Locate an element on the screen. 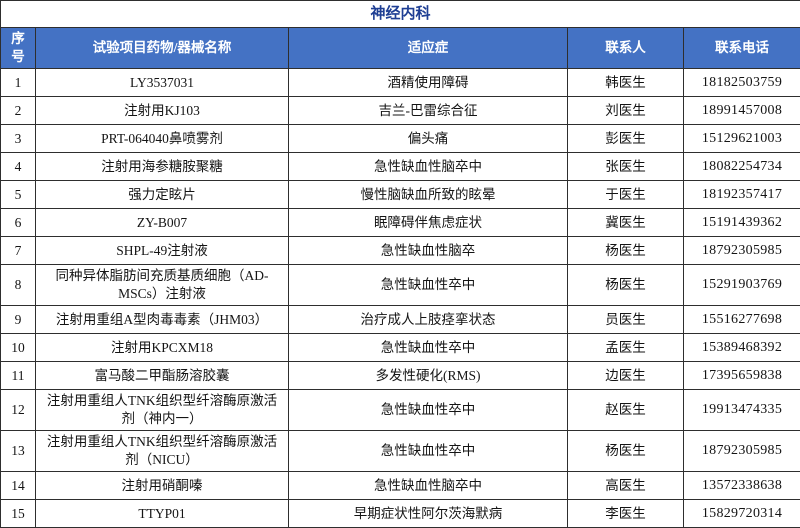 This screenshot has width=800, height=528. cell-contact-phone: 17395659838 is located at coordinates (742, 376).